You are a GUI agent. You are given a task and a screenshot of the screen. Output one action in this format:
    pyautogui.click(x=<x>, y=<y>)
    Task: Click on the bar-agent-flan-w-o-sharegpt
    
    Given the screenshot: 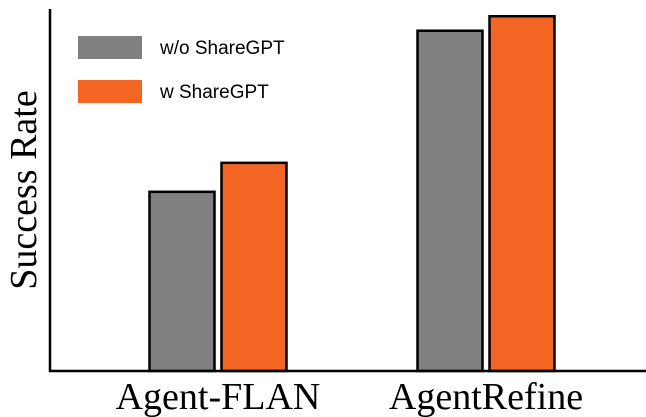 What is the action you would take?
    pyautogui.click(x=182, y=281)
    